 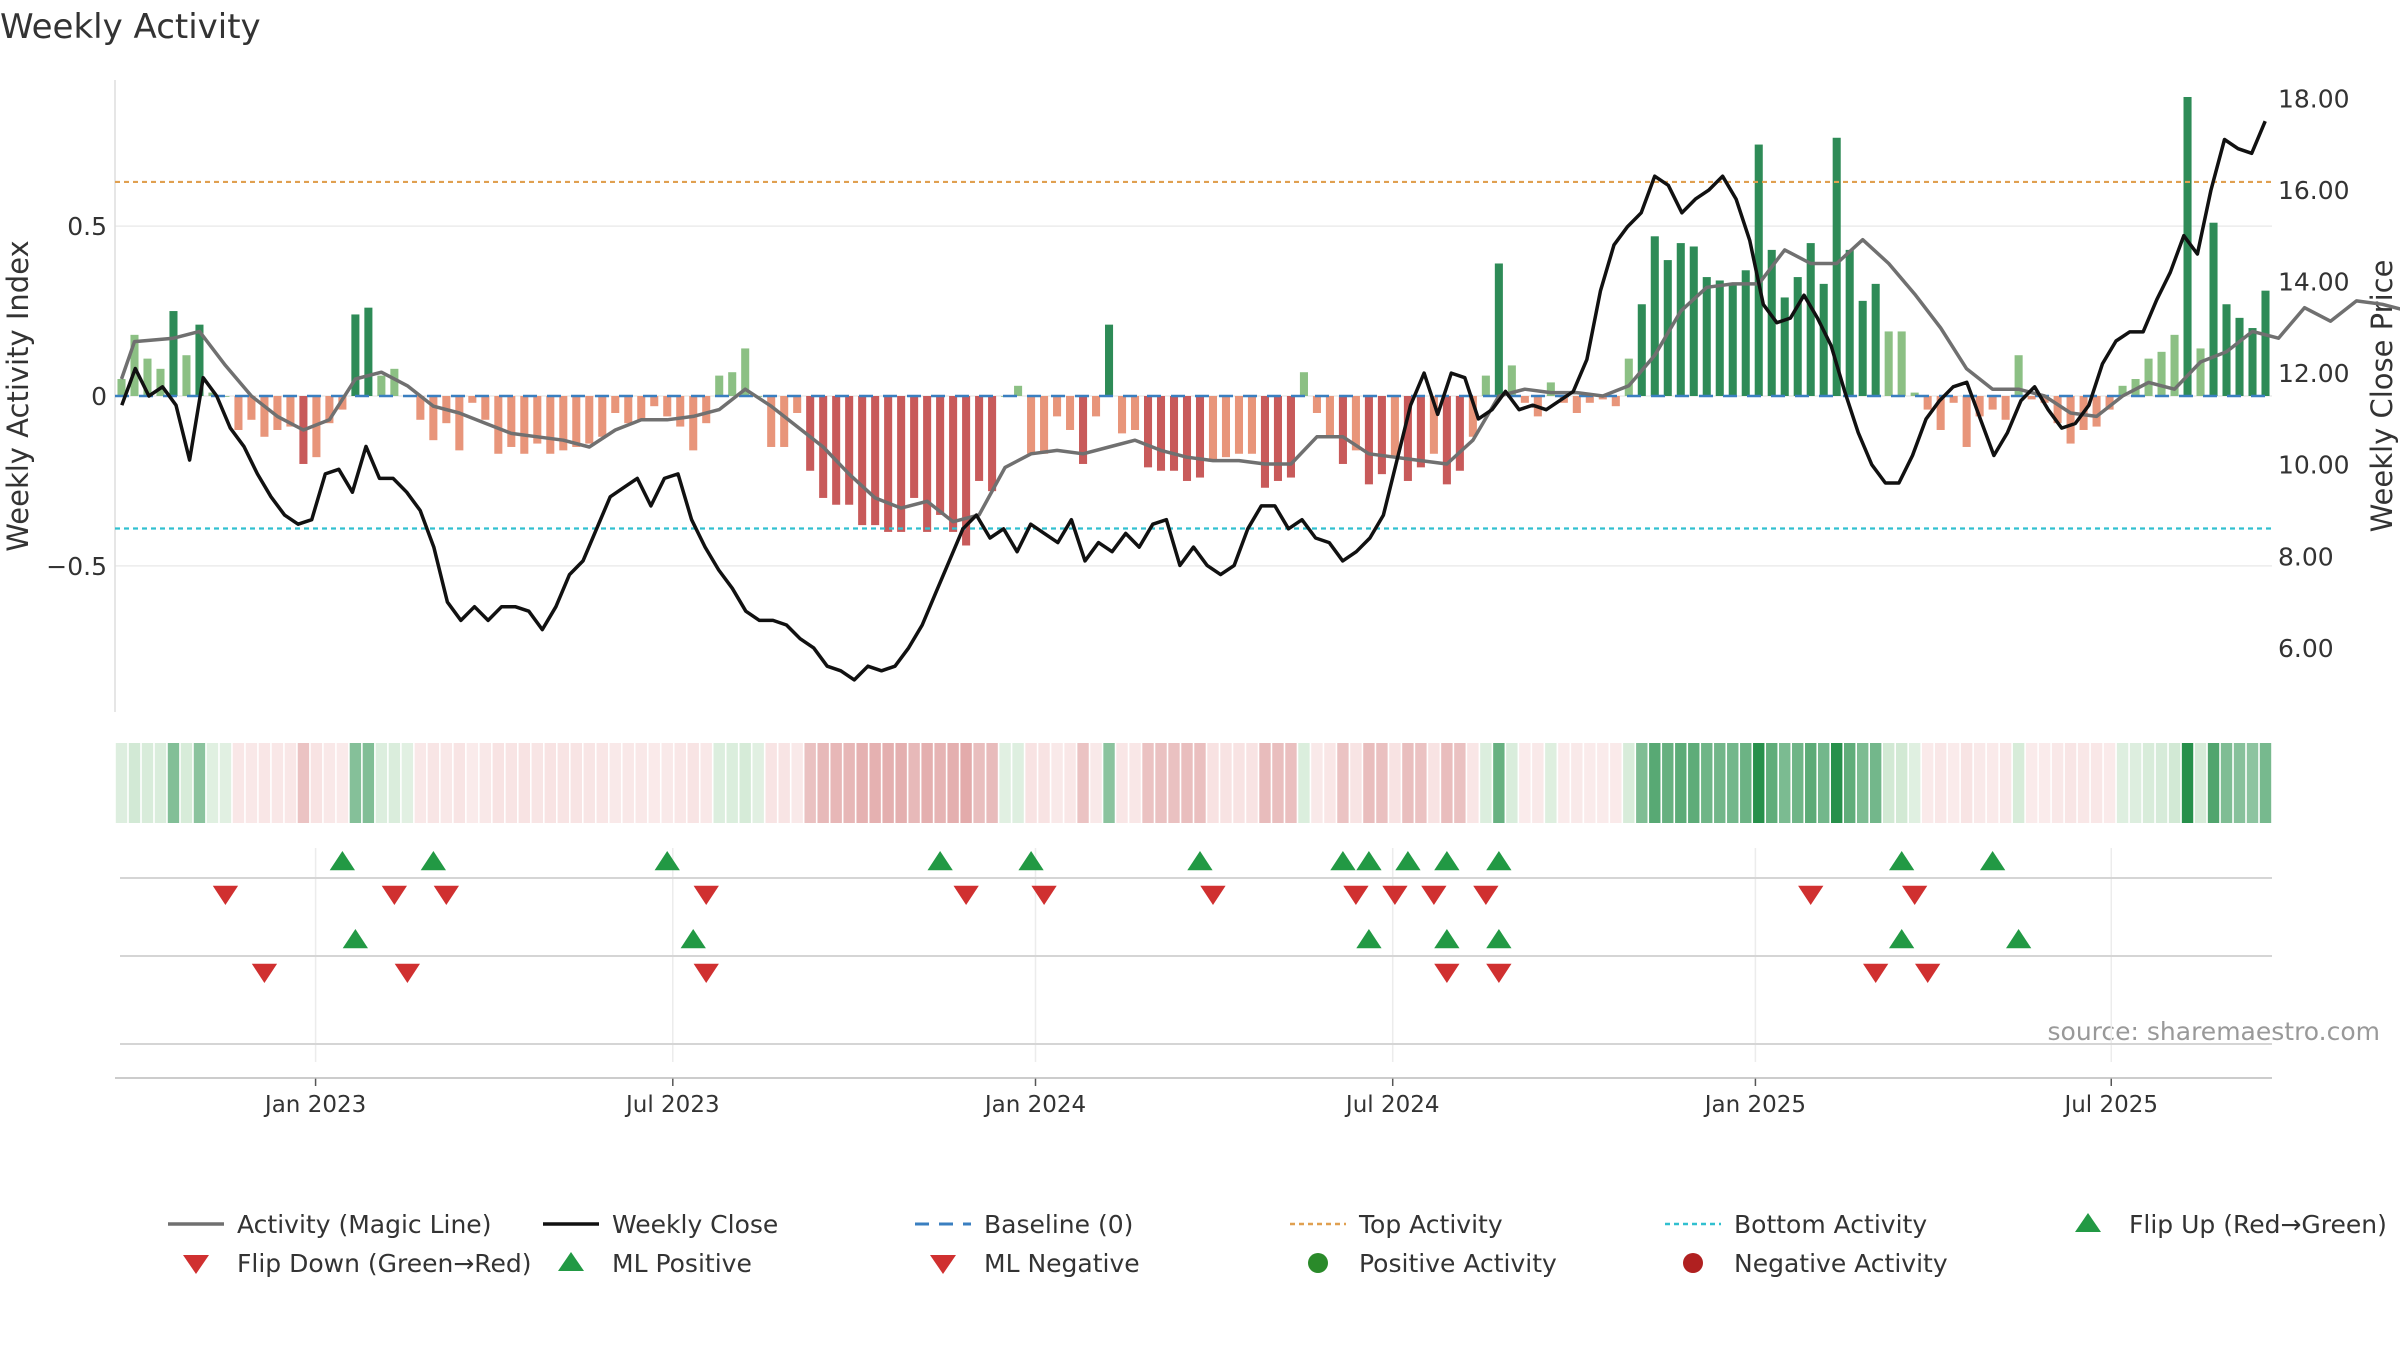 What do you see at coordinates (1754, 1105) in the screenshot?
I see `x-tick-label: Jan 2025` at bounding box center [1754, 1105].